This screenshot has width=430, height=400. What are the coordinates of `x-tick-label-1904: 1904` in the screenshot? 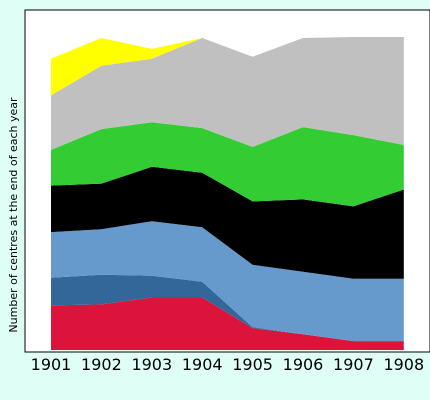 It's located at (202, 364).